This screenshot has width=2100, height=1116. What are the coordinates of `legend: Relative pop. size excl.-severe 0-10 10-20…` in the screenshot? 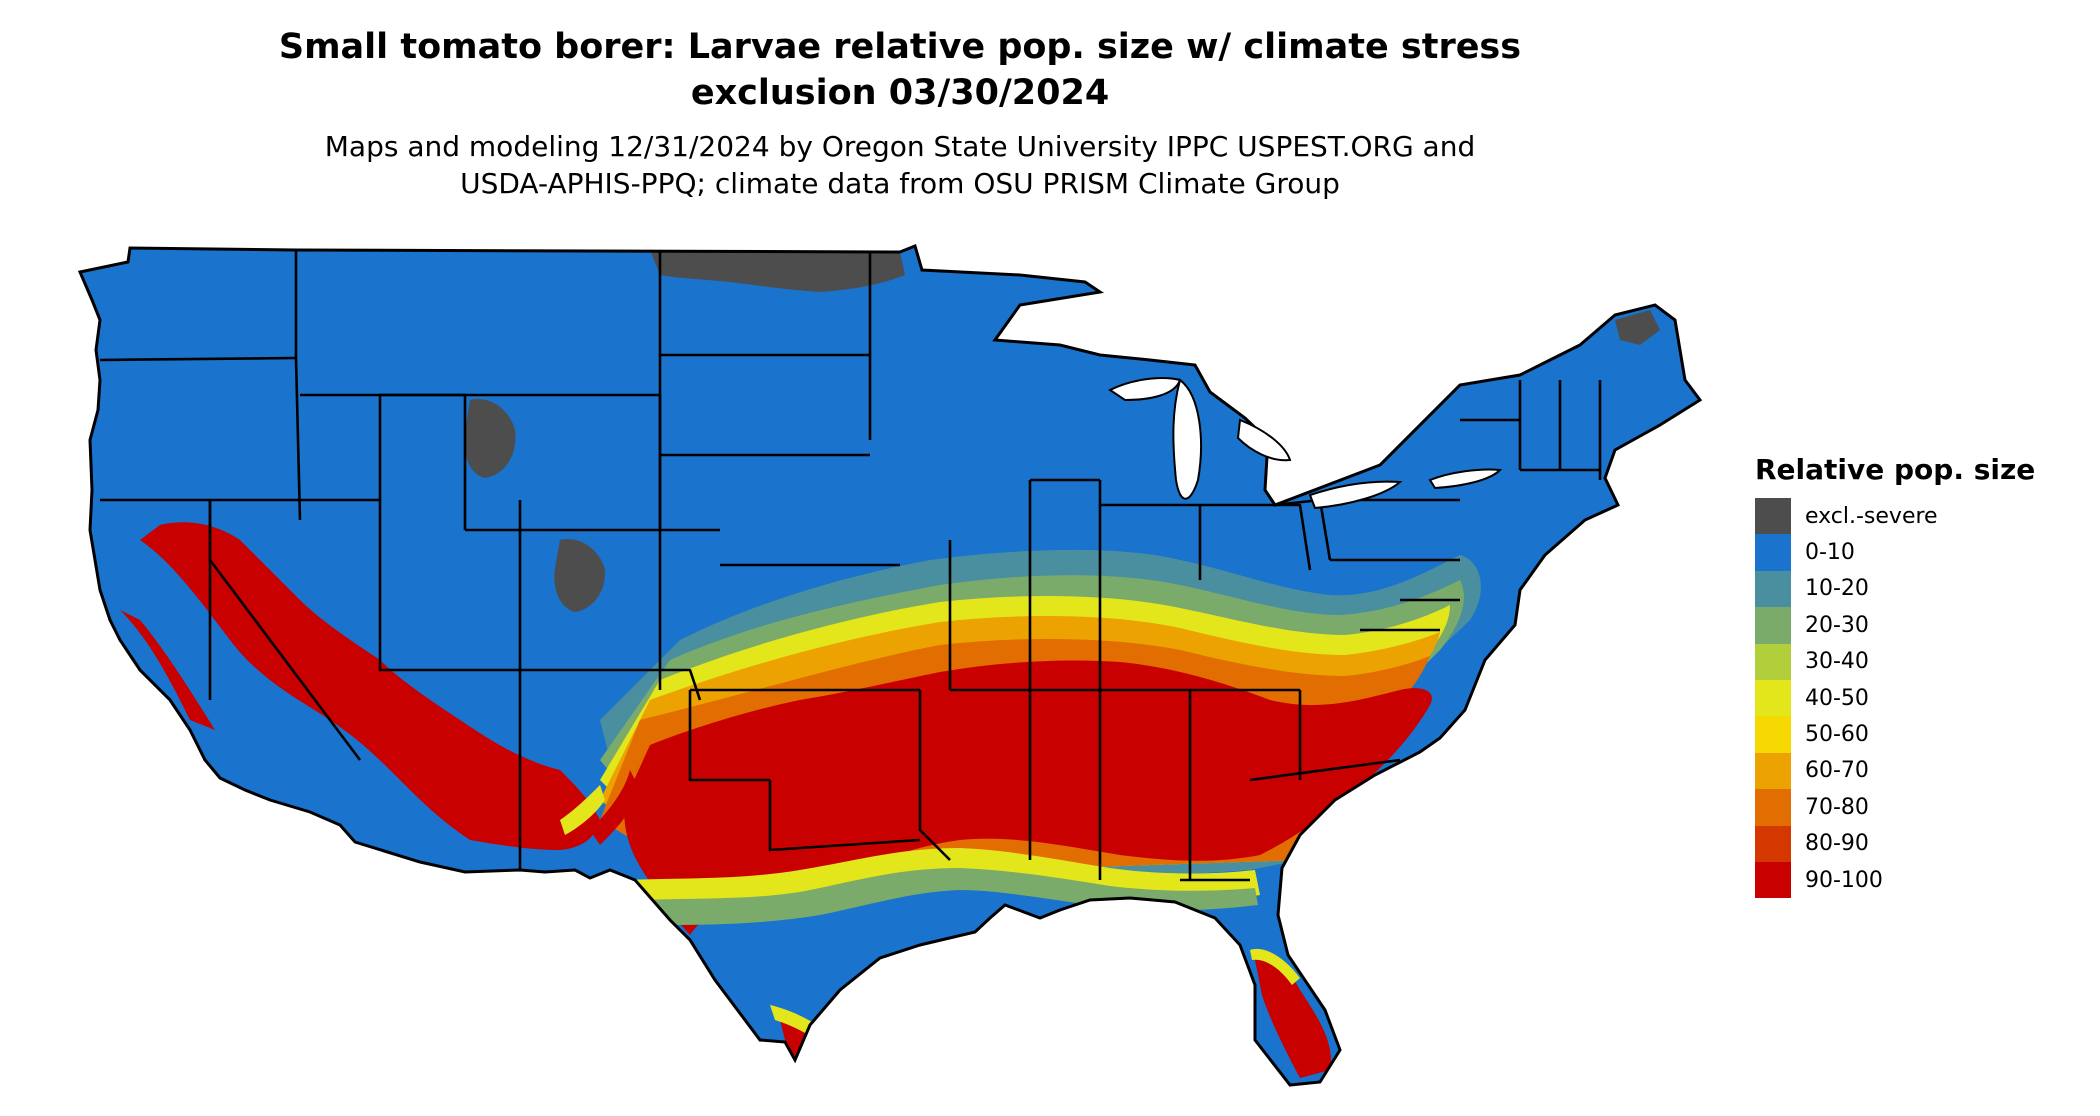 It's located at (1915, 675).